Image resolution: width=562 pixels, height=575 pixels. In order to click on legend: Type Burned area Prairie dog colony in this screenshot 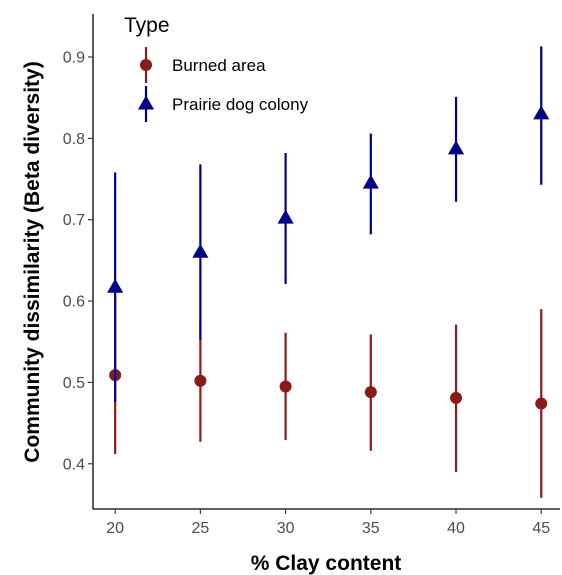, I will do `click(216, 68)`.